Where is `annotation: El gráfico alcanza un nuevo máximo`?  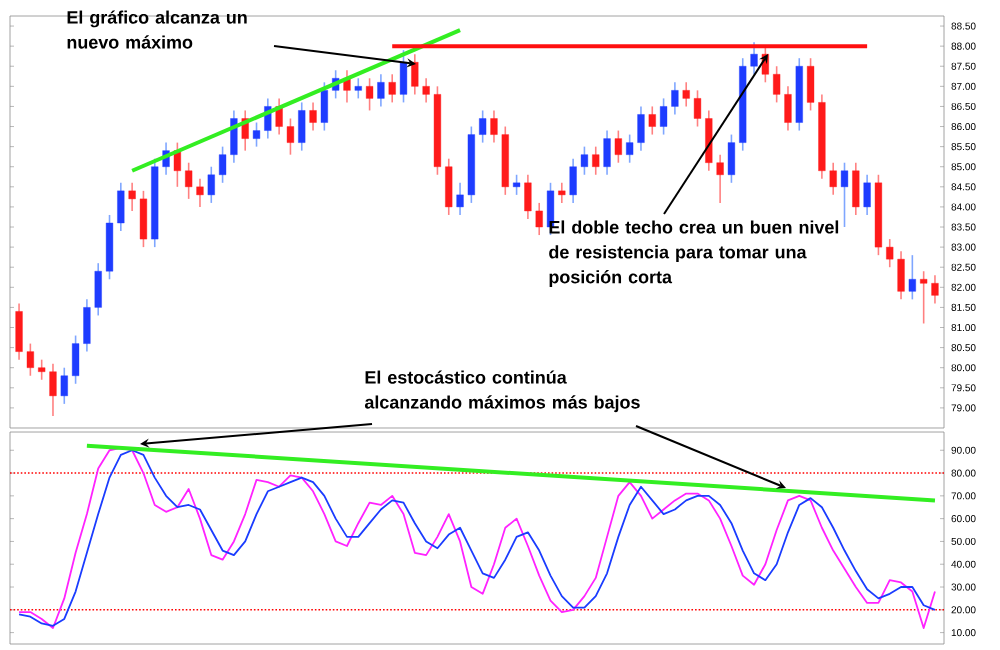 annotation: El gráfico alcanza un nuevo máximo is located at coordinates (157, 29).